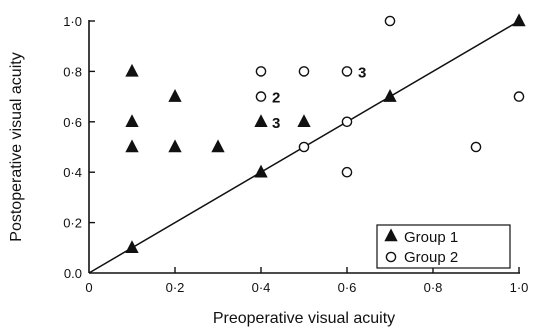 The image size is (539, 329). What do you see at coordinates (431, 237) in the screenshot?
I see `legend-label-group-1: Group 1` at bounding box center [431, 237].